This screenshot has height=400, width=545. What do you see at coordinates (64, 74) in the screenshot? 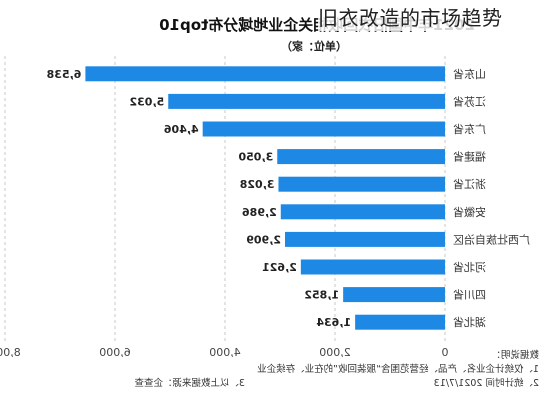
I see `value-label: 6,538` at bounding box center [64, 74].